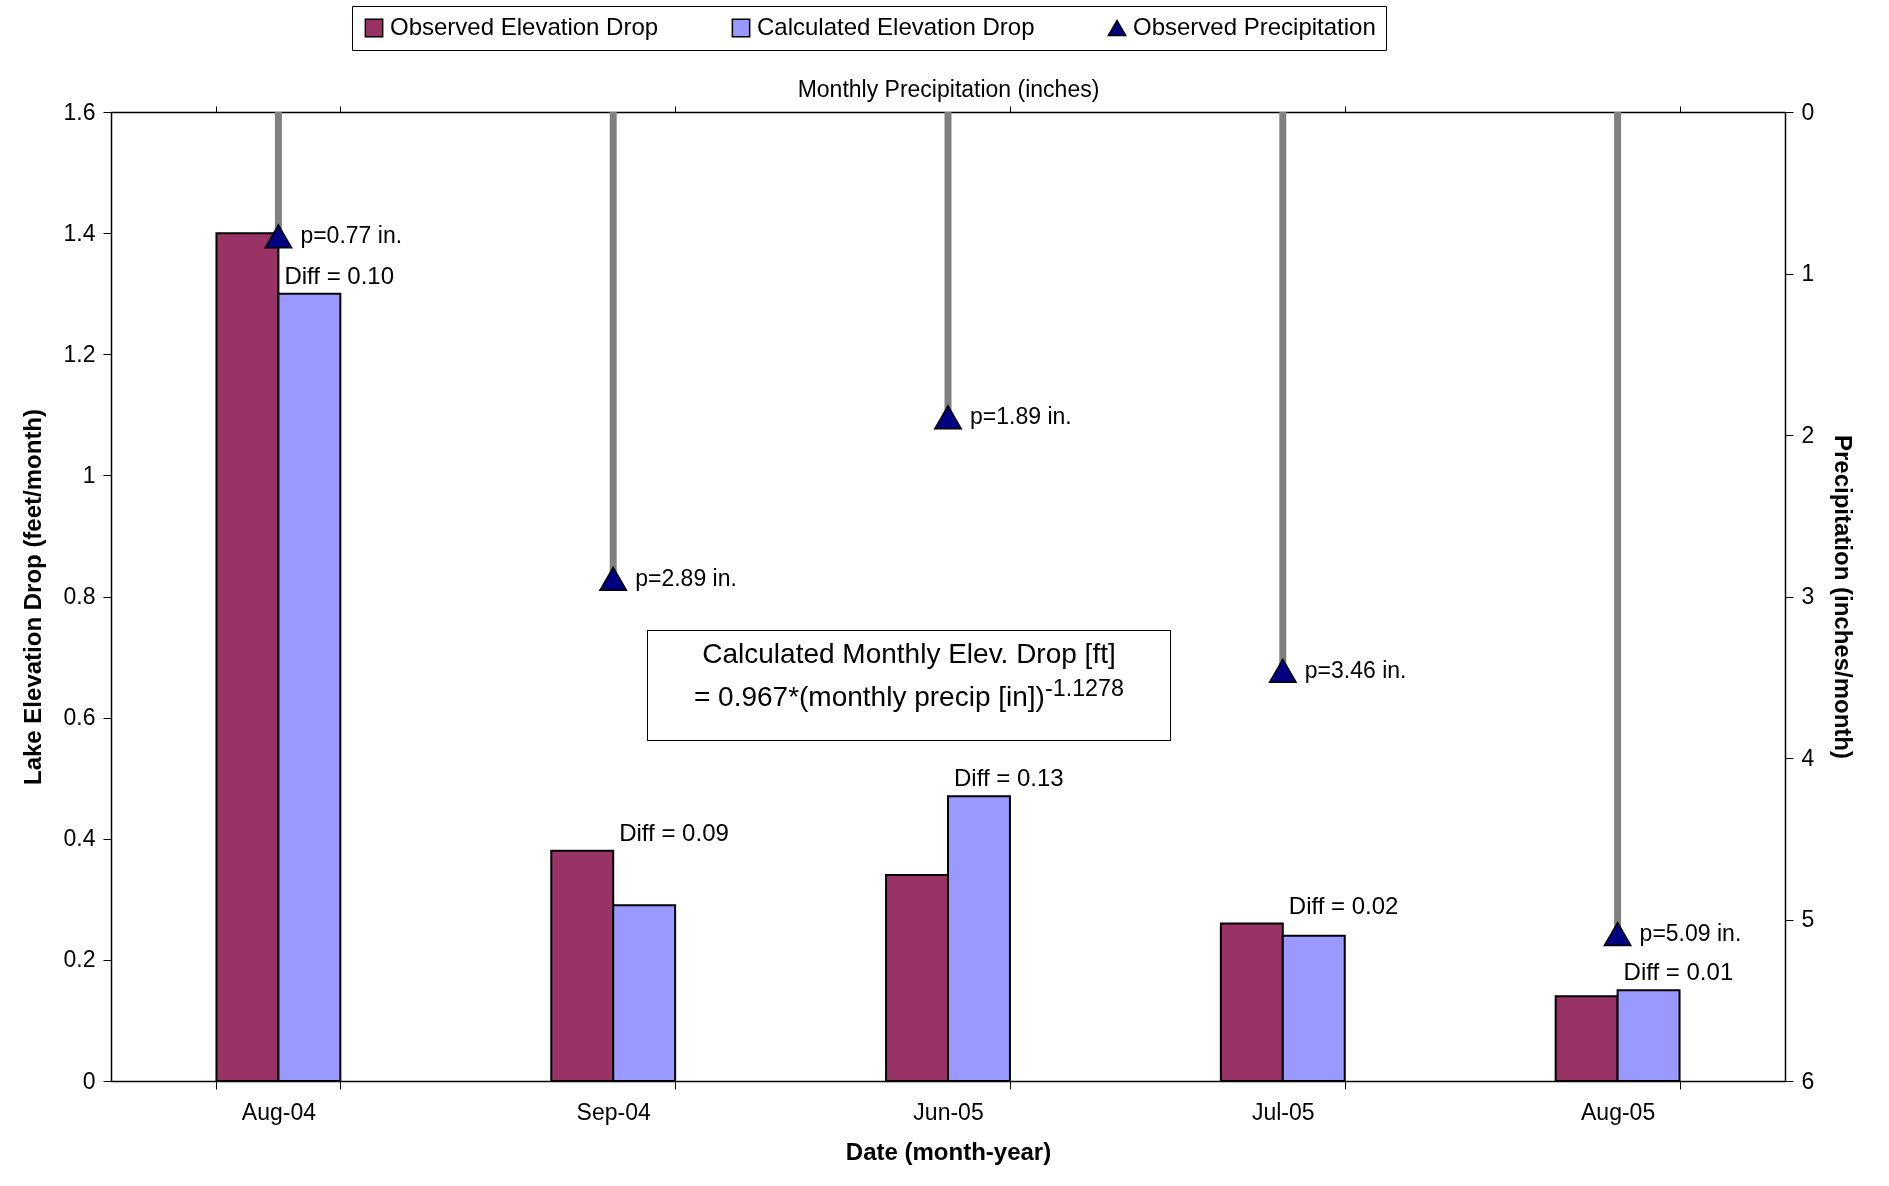  I want to click on y2-axis-title: Precipitation (inches/month), so click(1844, 597).